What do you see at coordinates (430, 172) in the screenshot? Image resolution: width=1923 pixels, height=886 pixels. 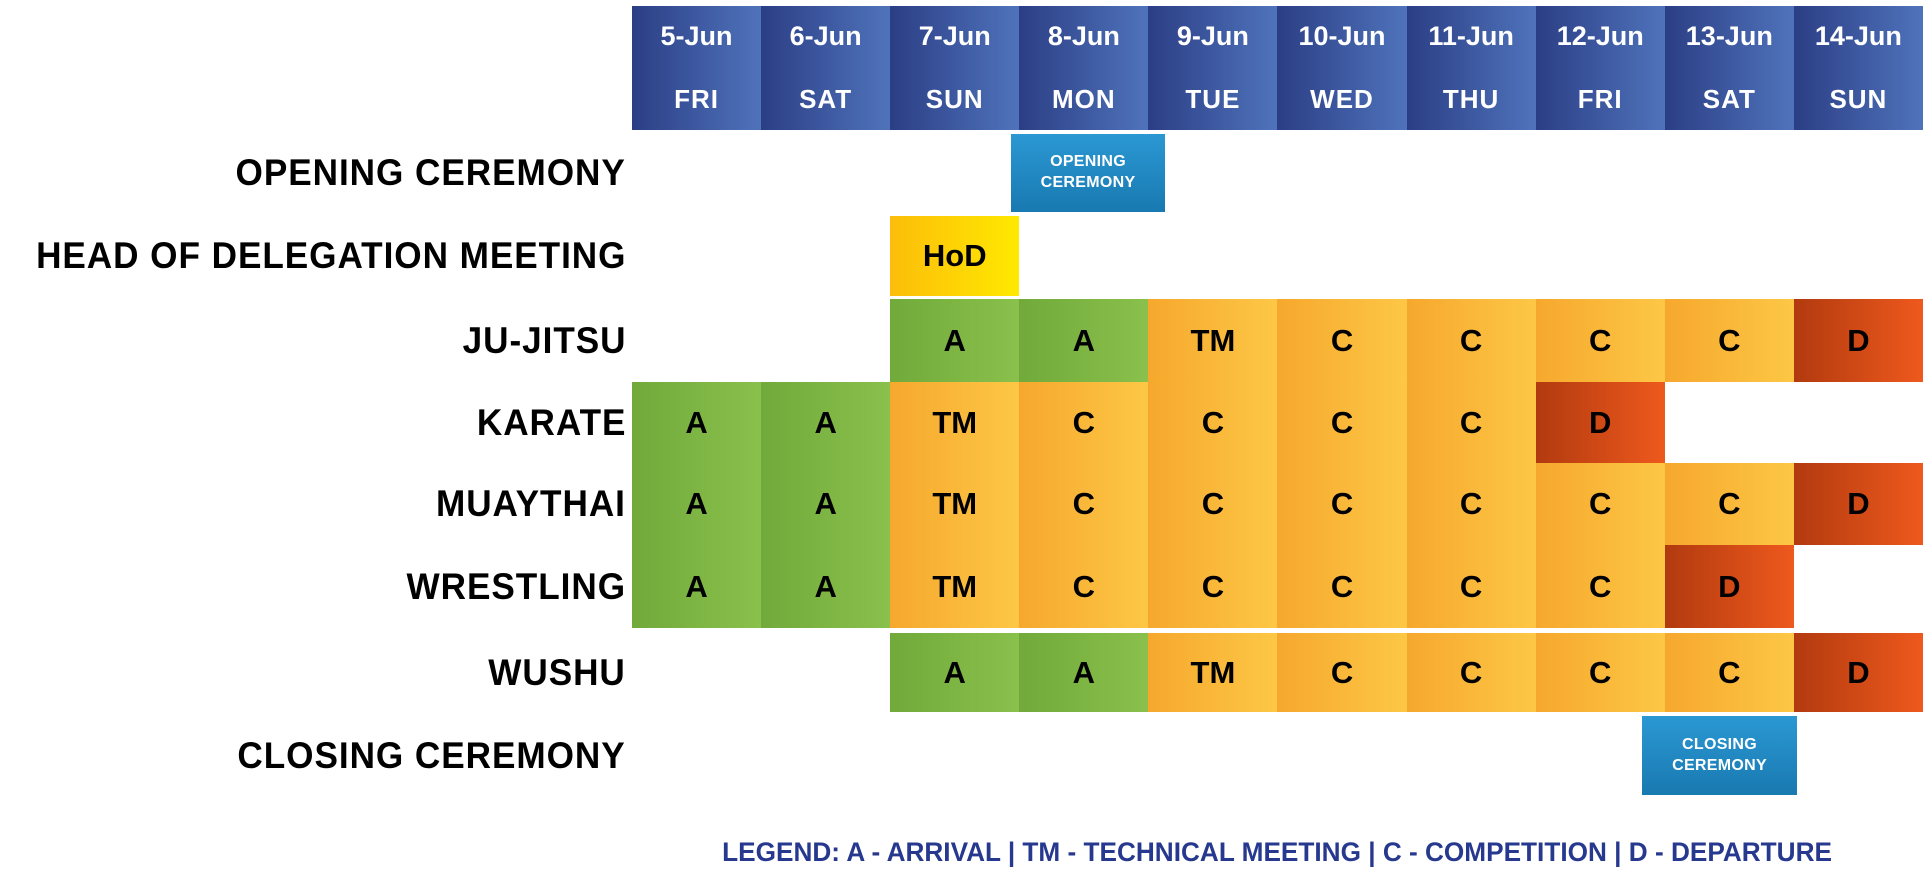 I see `row-label-text: OPENING CEREMONY` at bounding box center [430, 172].